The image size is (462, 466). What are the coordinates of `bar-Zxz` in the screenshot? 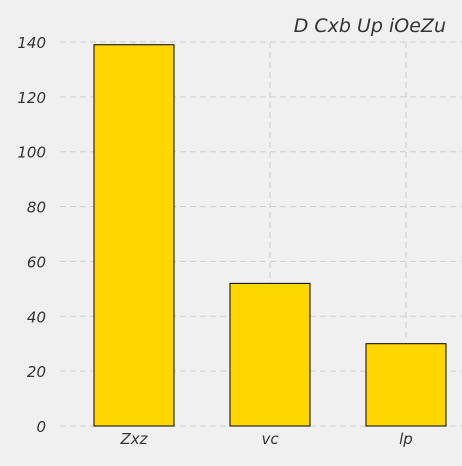 It's located at (134, 235).